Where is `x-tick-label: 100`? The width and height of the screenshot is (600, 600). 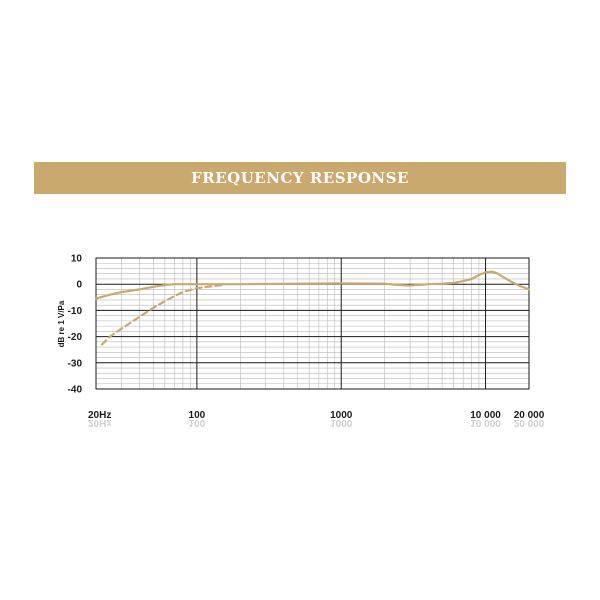 x-tick-label: 100 is located at coordinates (197, 415).